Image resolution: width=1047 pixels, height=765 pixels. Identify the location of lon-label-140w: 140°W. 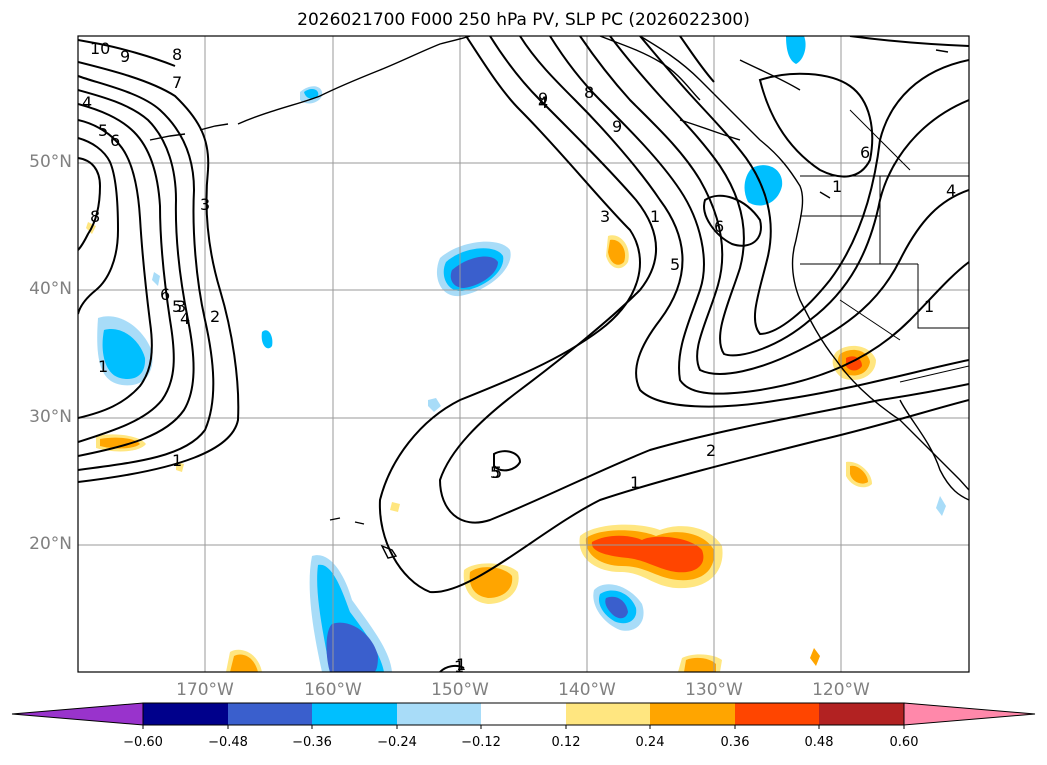
(587, 690).